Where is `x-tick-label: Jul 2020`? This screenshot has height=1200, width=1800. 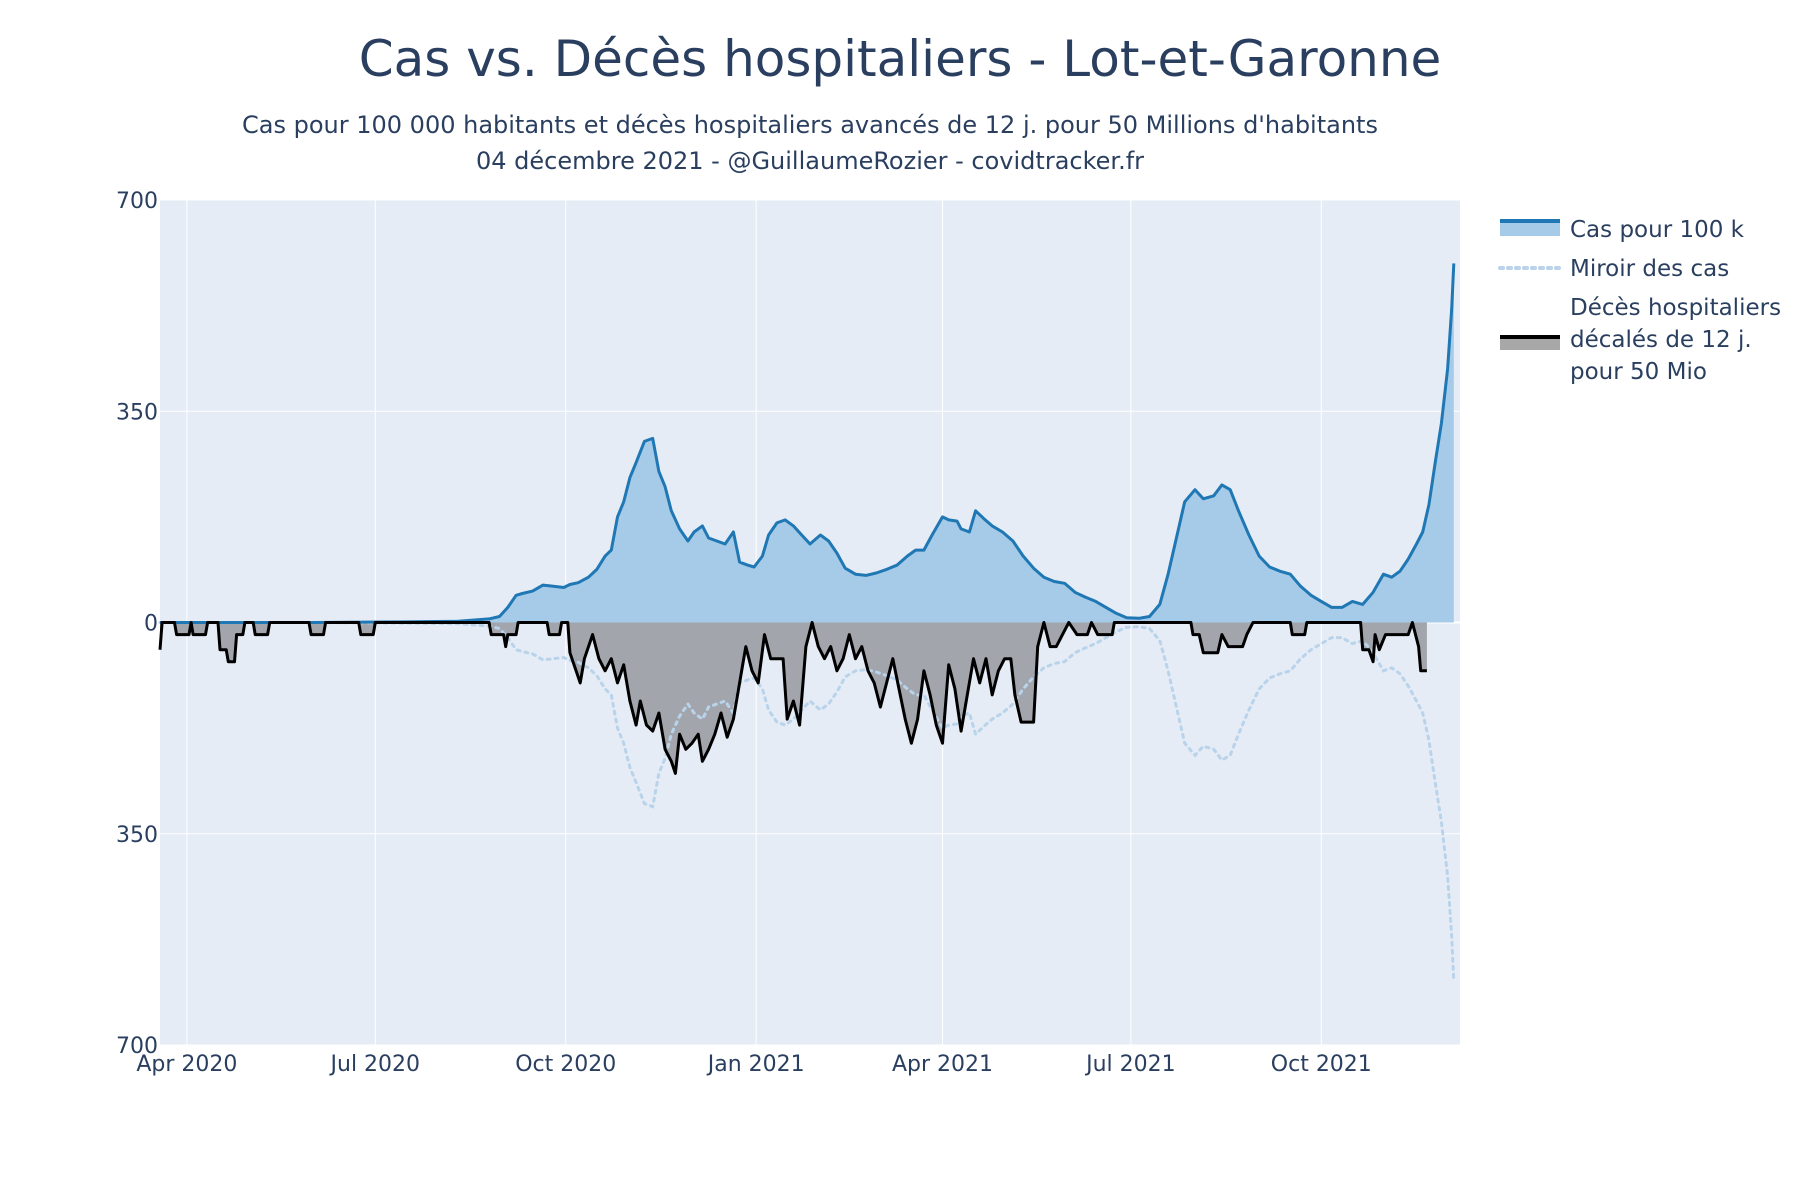 x-tick-label: Jul 2020 is located at coordinates (375, 1064).